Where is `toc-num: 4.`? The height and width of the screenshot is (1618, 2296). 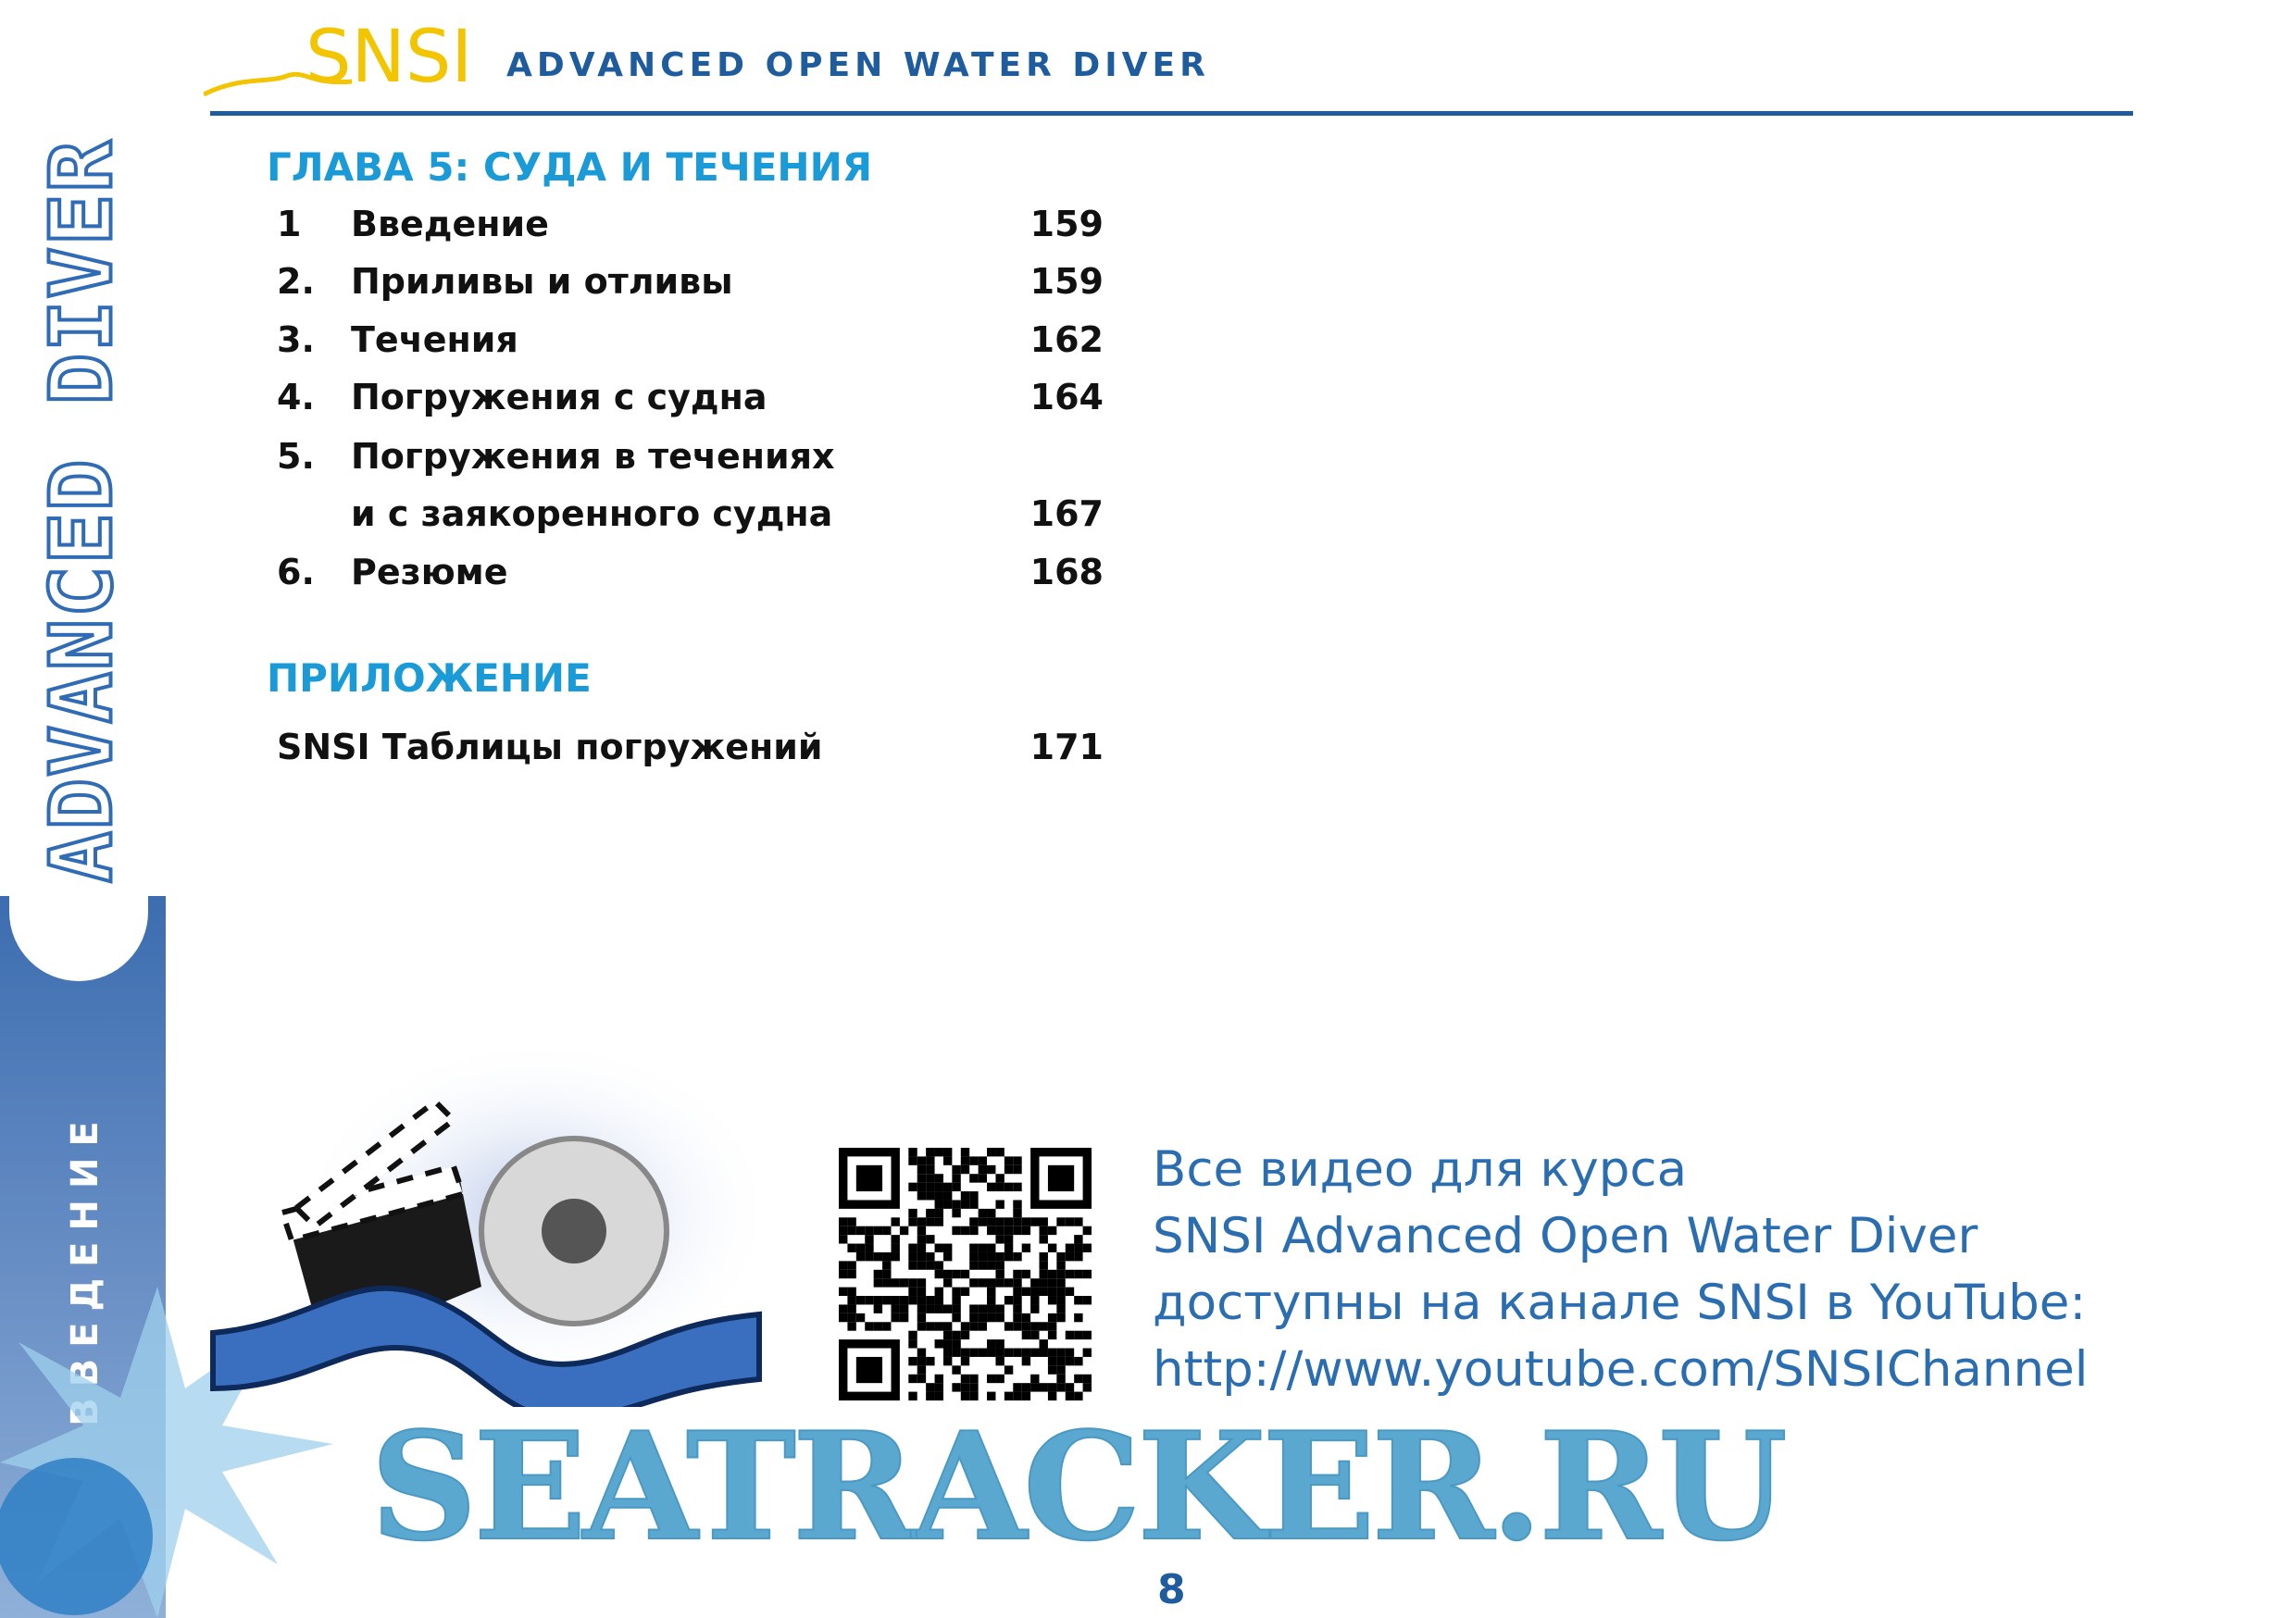 toc-num: 4. is located at coordinates (296, 397).